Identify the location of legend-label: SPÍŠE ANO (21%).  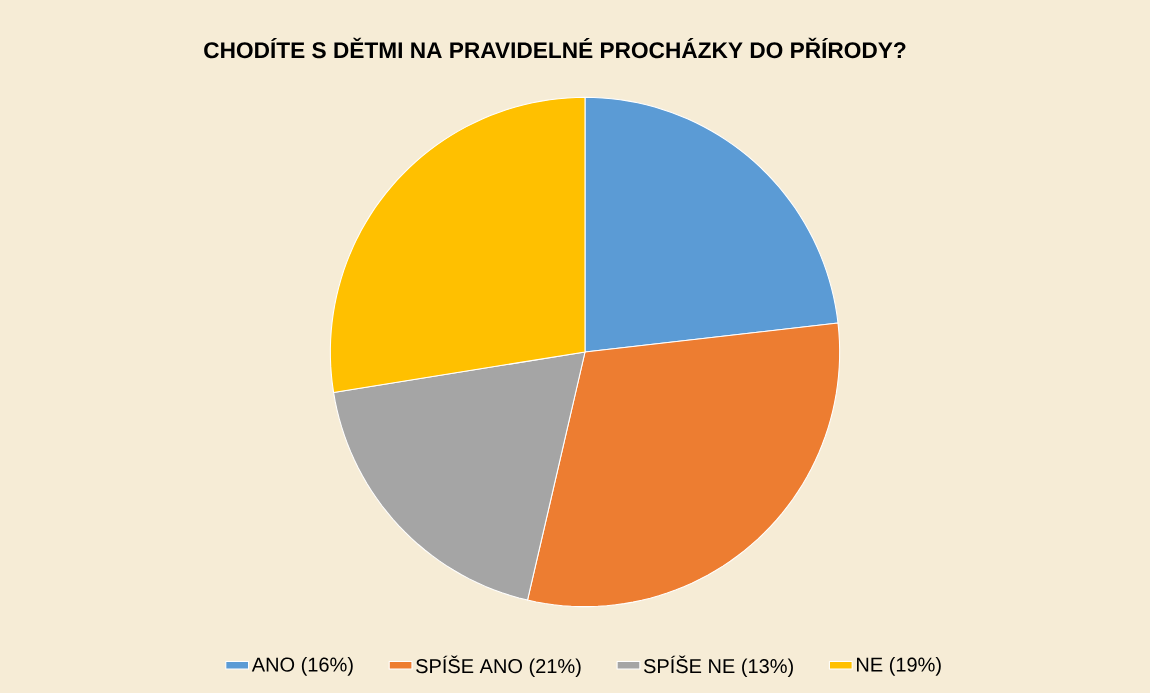
(498, 666).